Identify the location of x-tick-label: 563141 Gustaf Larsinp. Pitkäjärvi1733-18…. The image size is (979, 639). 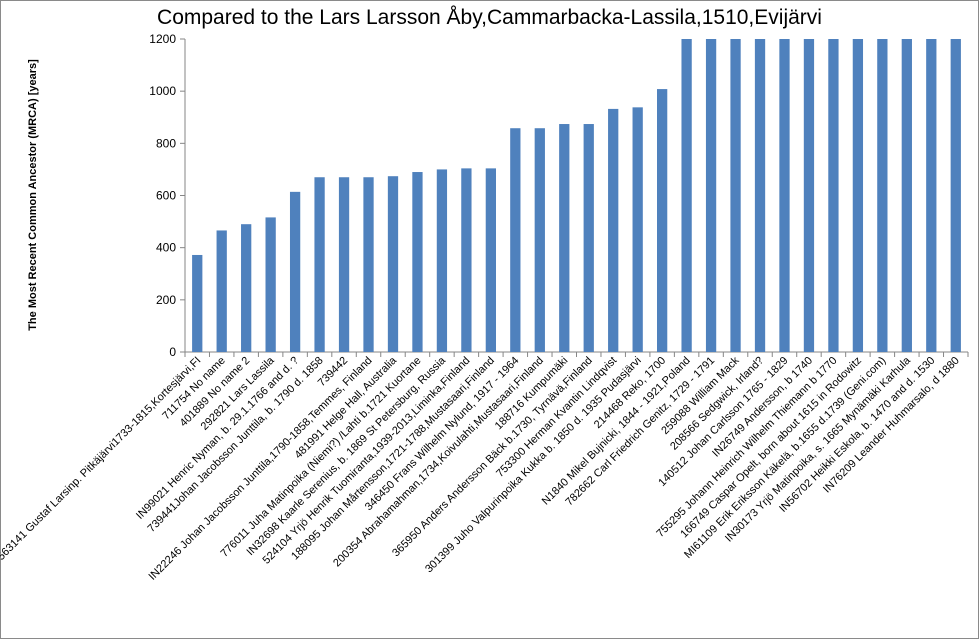
(101, 459).